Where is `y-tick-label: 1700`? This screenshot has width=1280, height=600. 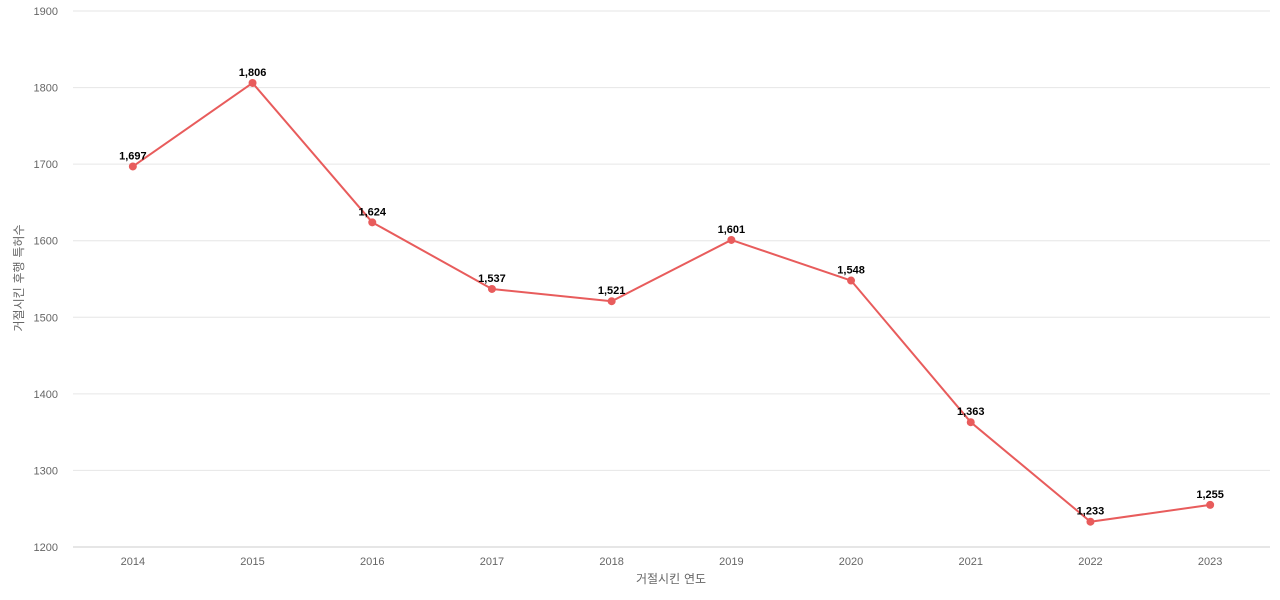 y-tick-label: 1700 is located at coordinates (46, 165).